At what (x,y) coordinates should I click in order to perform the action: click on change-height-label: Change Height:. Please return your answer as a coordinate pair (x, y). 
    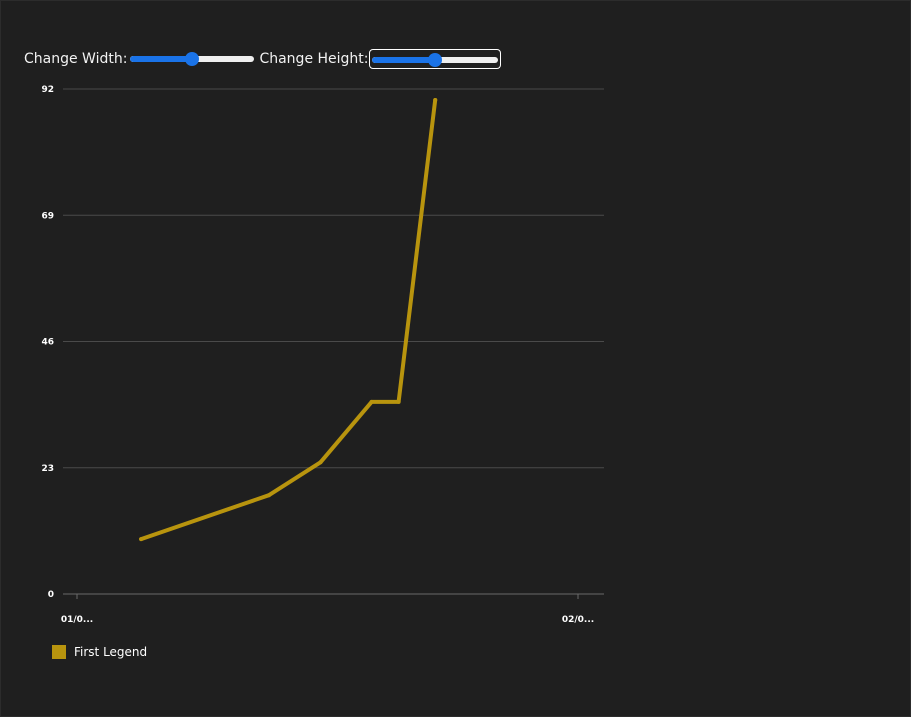
    Looking at the image, I should click on (314, 59).